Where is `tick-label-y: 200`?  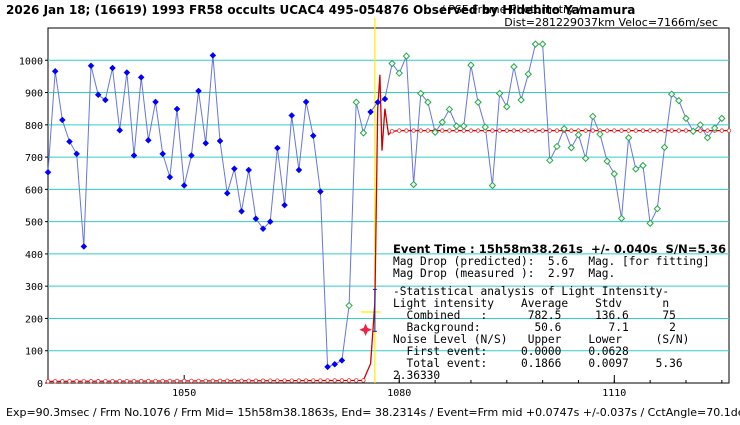 tick-label-y: 200 is located at coordinates (34, 319).